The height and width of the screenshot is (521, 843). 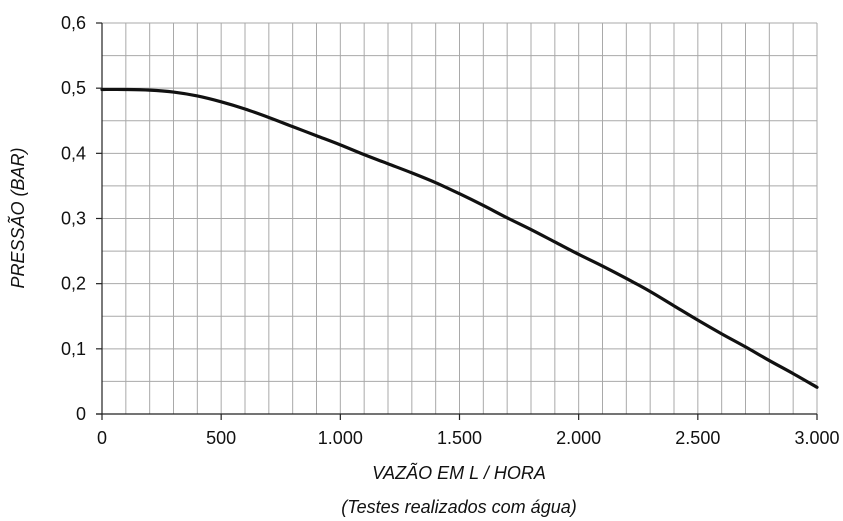 I want to click on y-tick-label: 0,1, so click(x=73, y=349).